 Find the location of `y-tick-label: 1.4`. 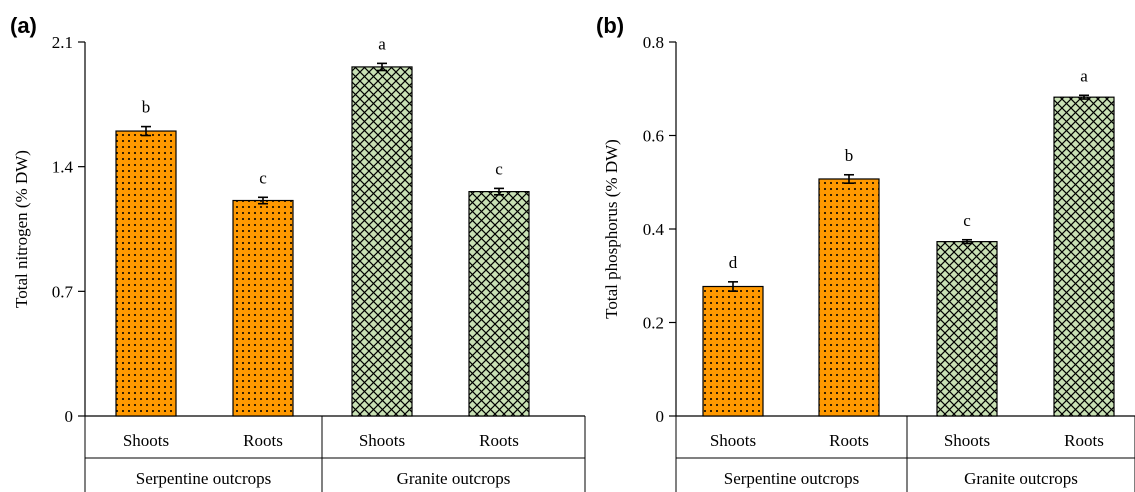

y-tick-label: 1.4 is located at coordinates (63, 167).